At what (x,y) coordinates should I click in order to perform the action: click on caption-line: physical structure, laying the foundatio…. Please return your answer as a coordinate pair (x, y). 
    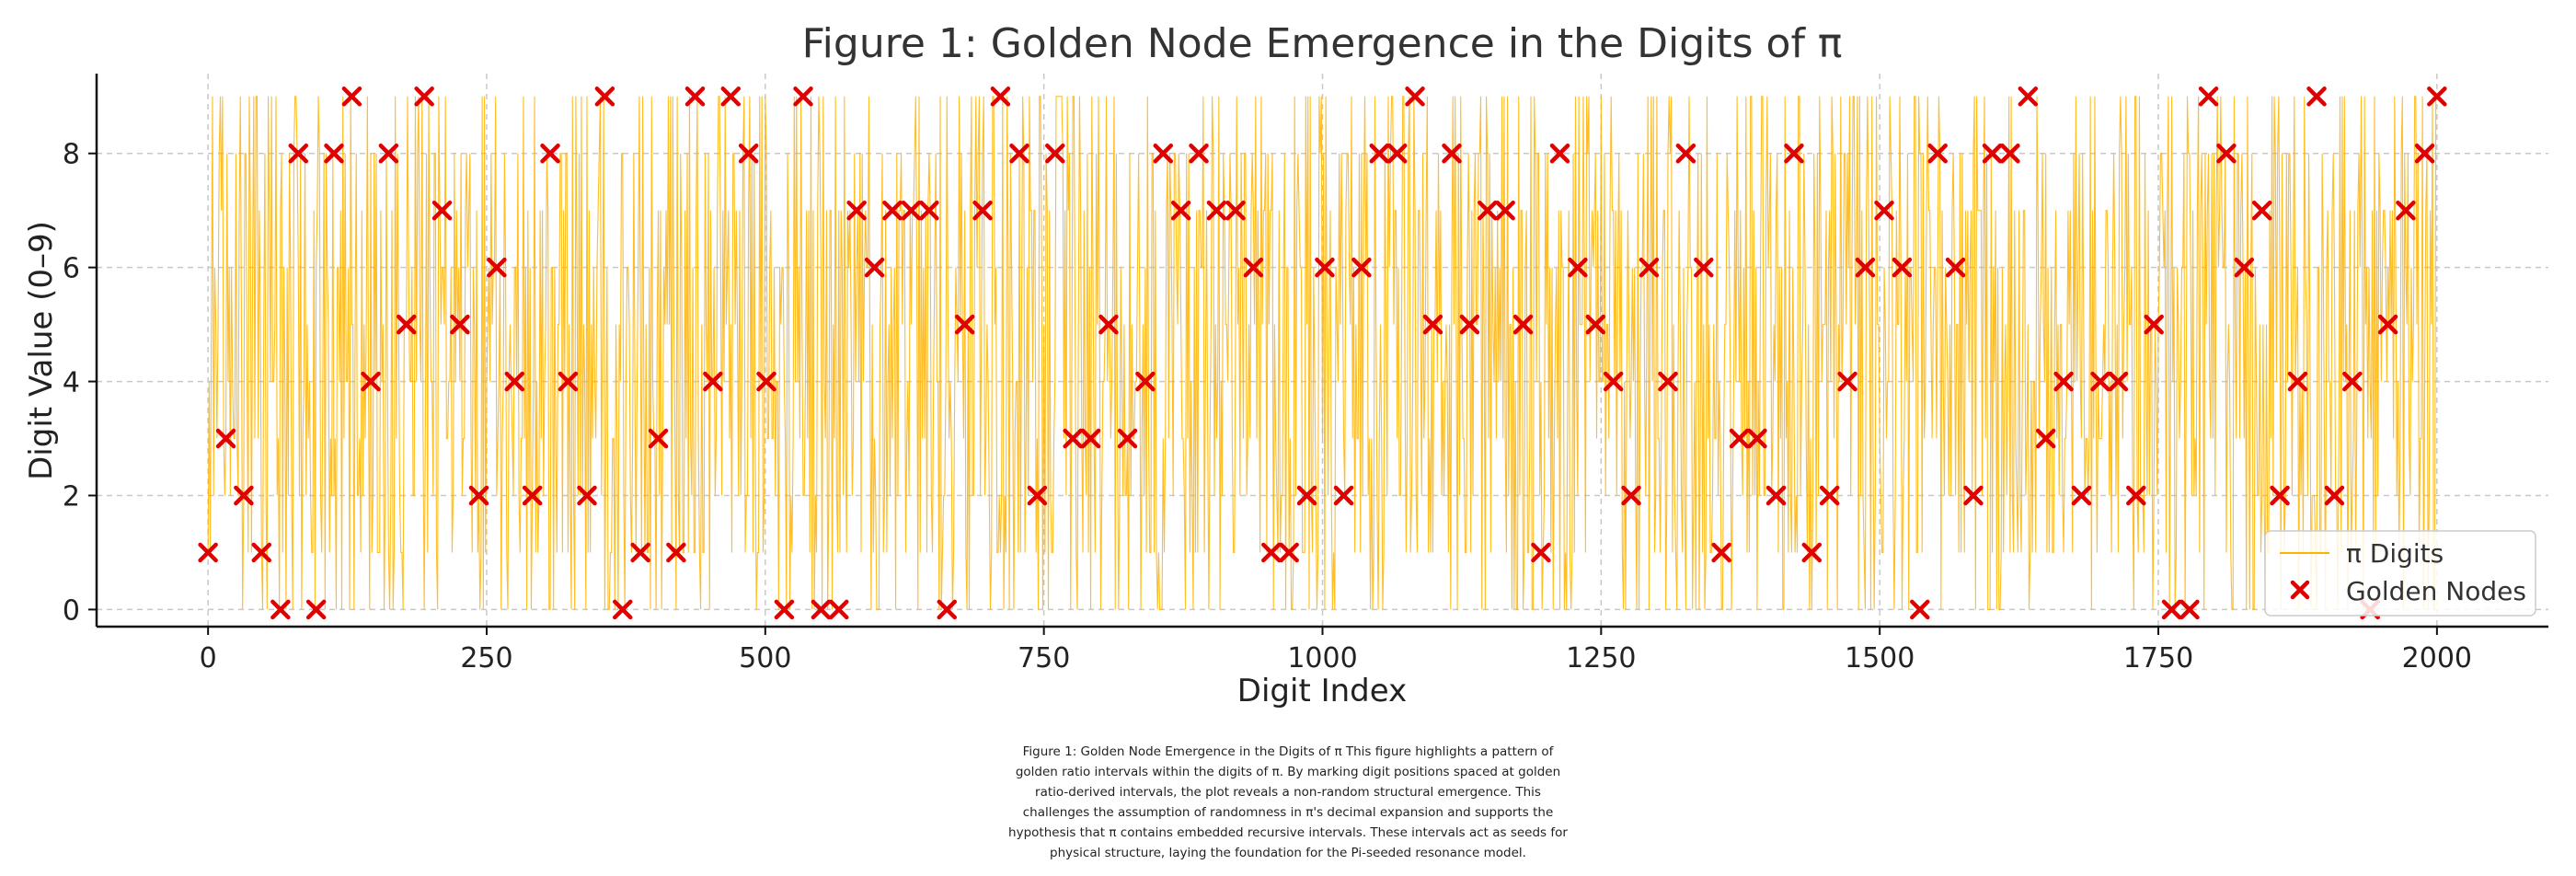
    Looking at the image, I should click on (1288, 853).